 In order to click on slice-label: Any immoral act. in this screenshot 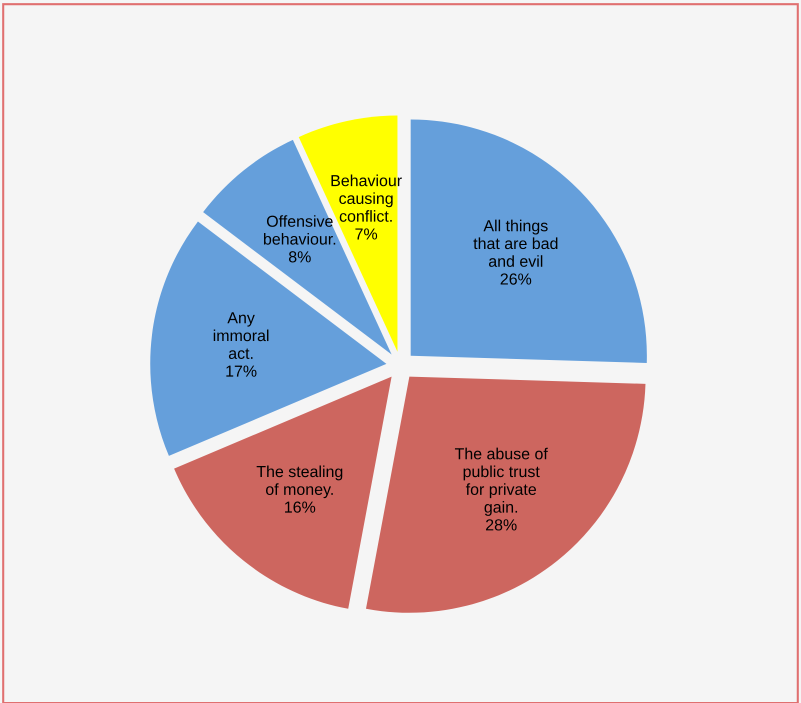, I will do `click(241, 335)`.